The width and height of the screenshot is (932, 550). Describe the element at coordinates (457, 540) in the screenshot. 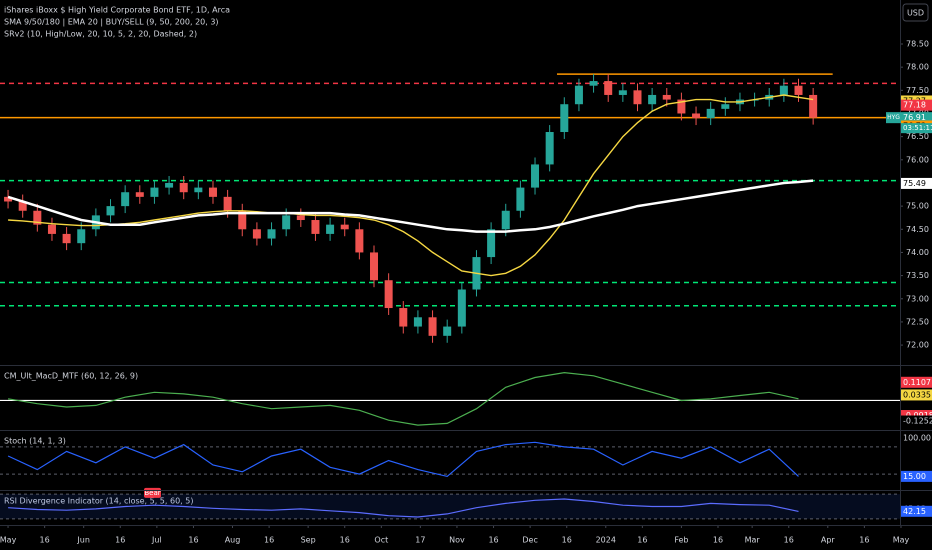

I see `x-tick-label: Nov` at that location.